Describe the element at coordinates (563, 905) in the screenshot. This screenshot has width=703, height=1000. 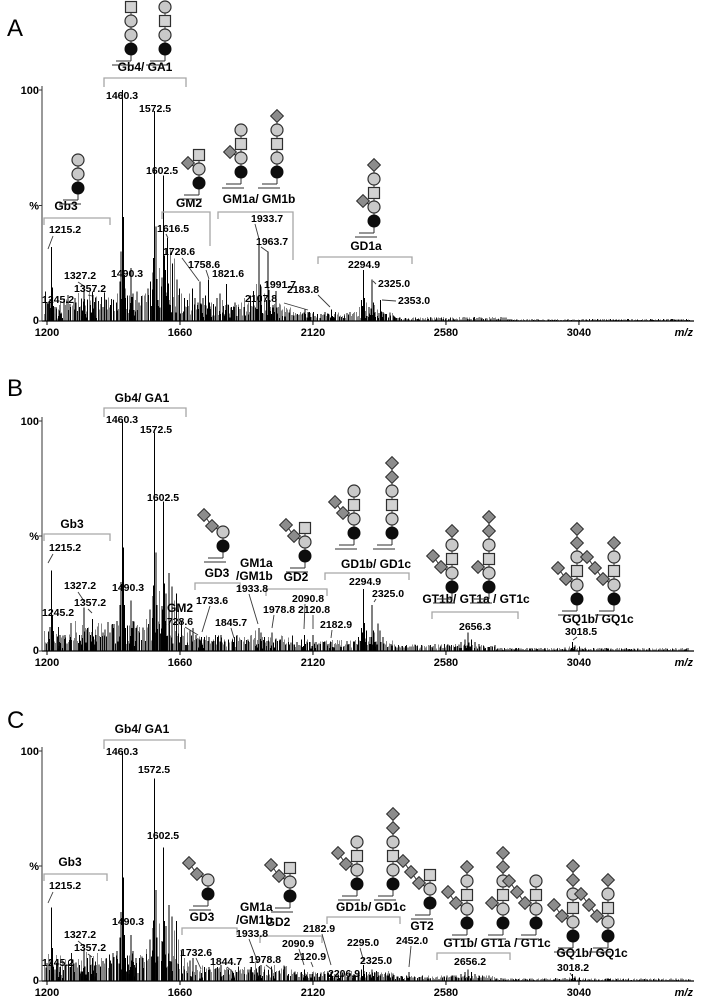
I see `glycan-structure-GQ1b` at that location.